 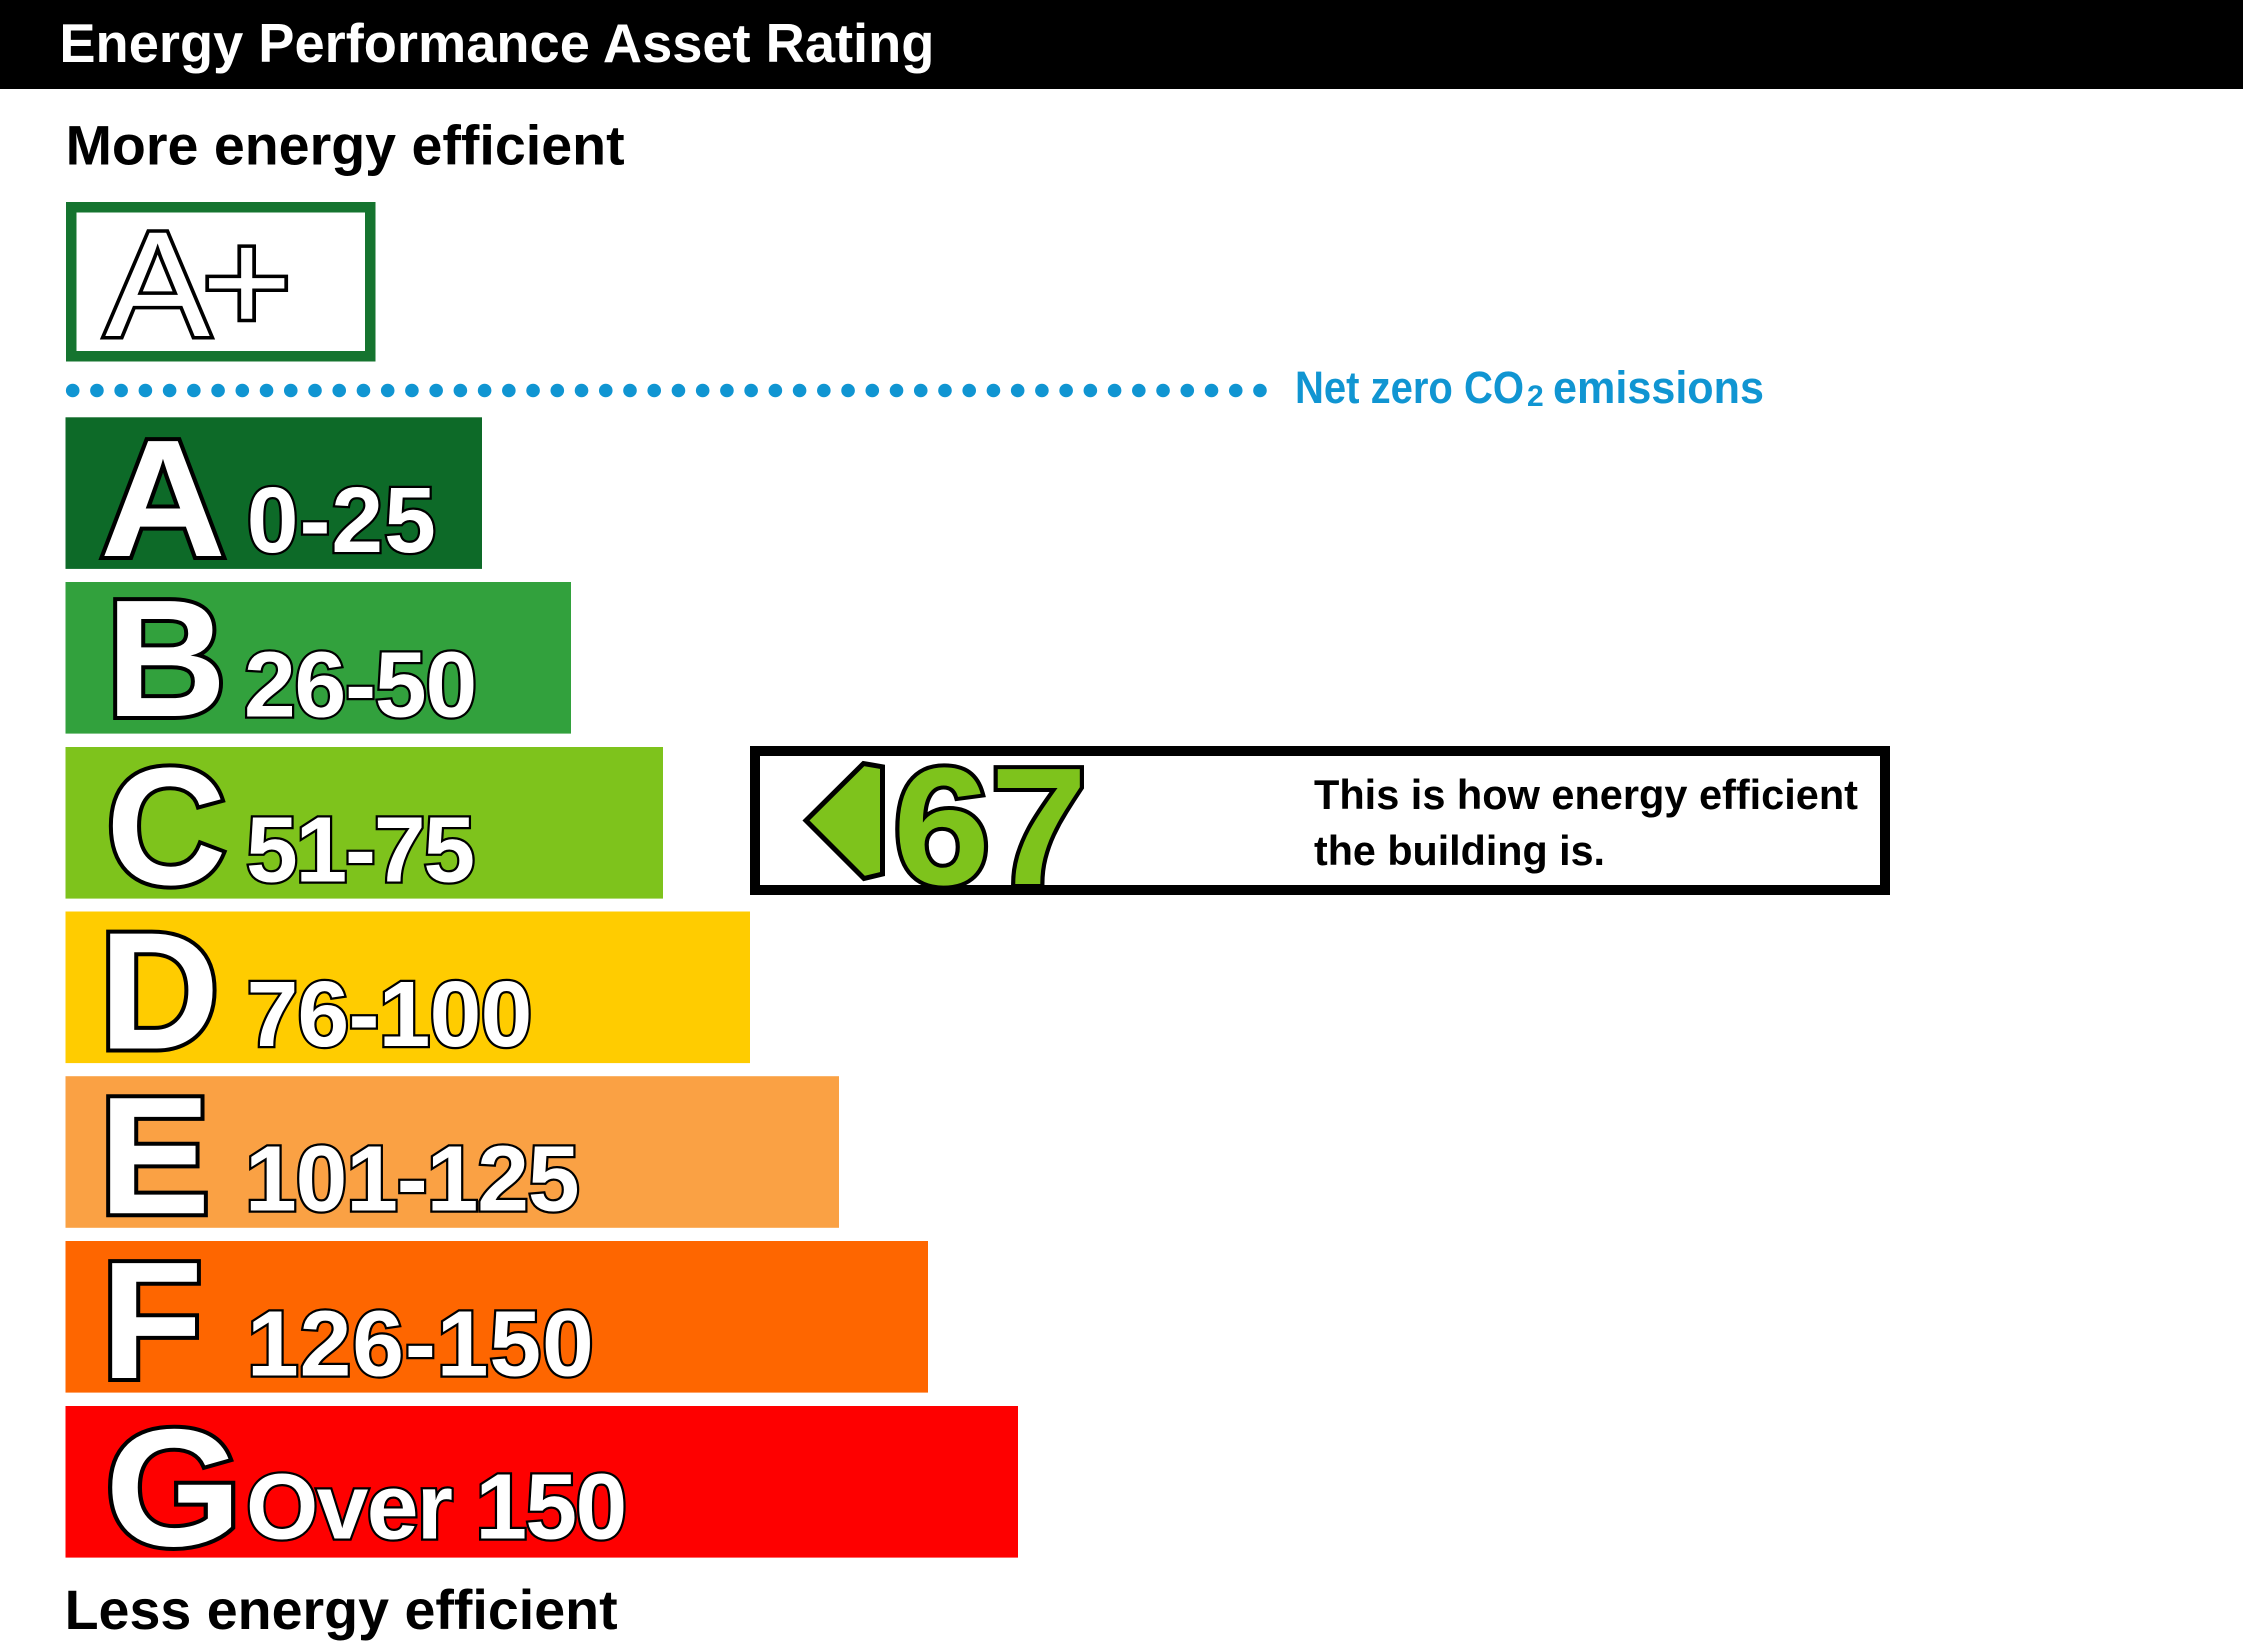 What do you see at coordinates (1459, 850) in the screenshot?
I see `svg-text: the building is.` at bounding box center [1459, 850].